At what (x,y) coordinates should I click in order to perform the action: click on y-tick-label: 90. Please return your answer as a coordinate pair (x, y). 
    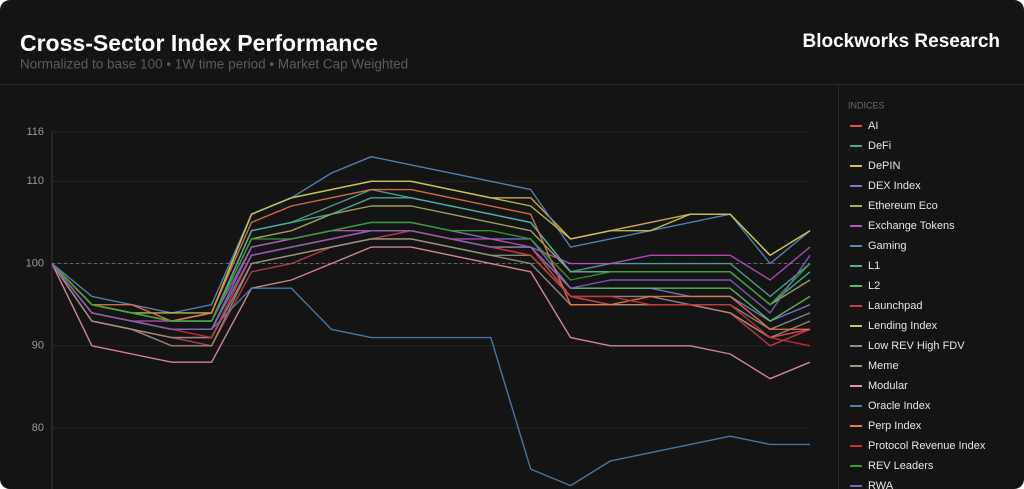
    Looking at the image, I should click on (38, 346).